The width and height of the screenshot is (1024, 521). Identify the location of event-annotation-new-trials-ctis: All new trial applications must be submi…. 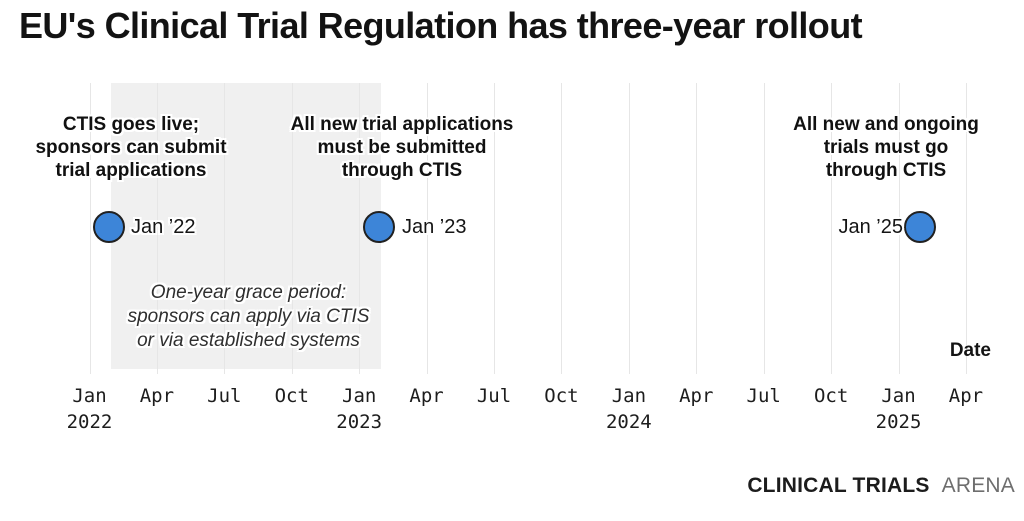
(402, 147).